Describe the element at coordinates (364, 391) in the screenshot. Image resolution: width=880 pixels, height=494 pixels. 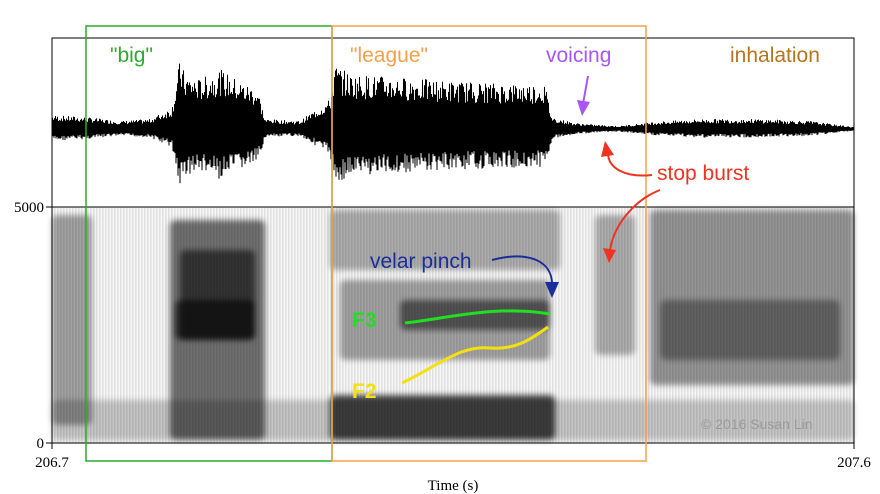
I see `label-f2: F2` at that location.